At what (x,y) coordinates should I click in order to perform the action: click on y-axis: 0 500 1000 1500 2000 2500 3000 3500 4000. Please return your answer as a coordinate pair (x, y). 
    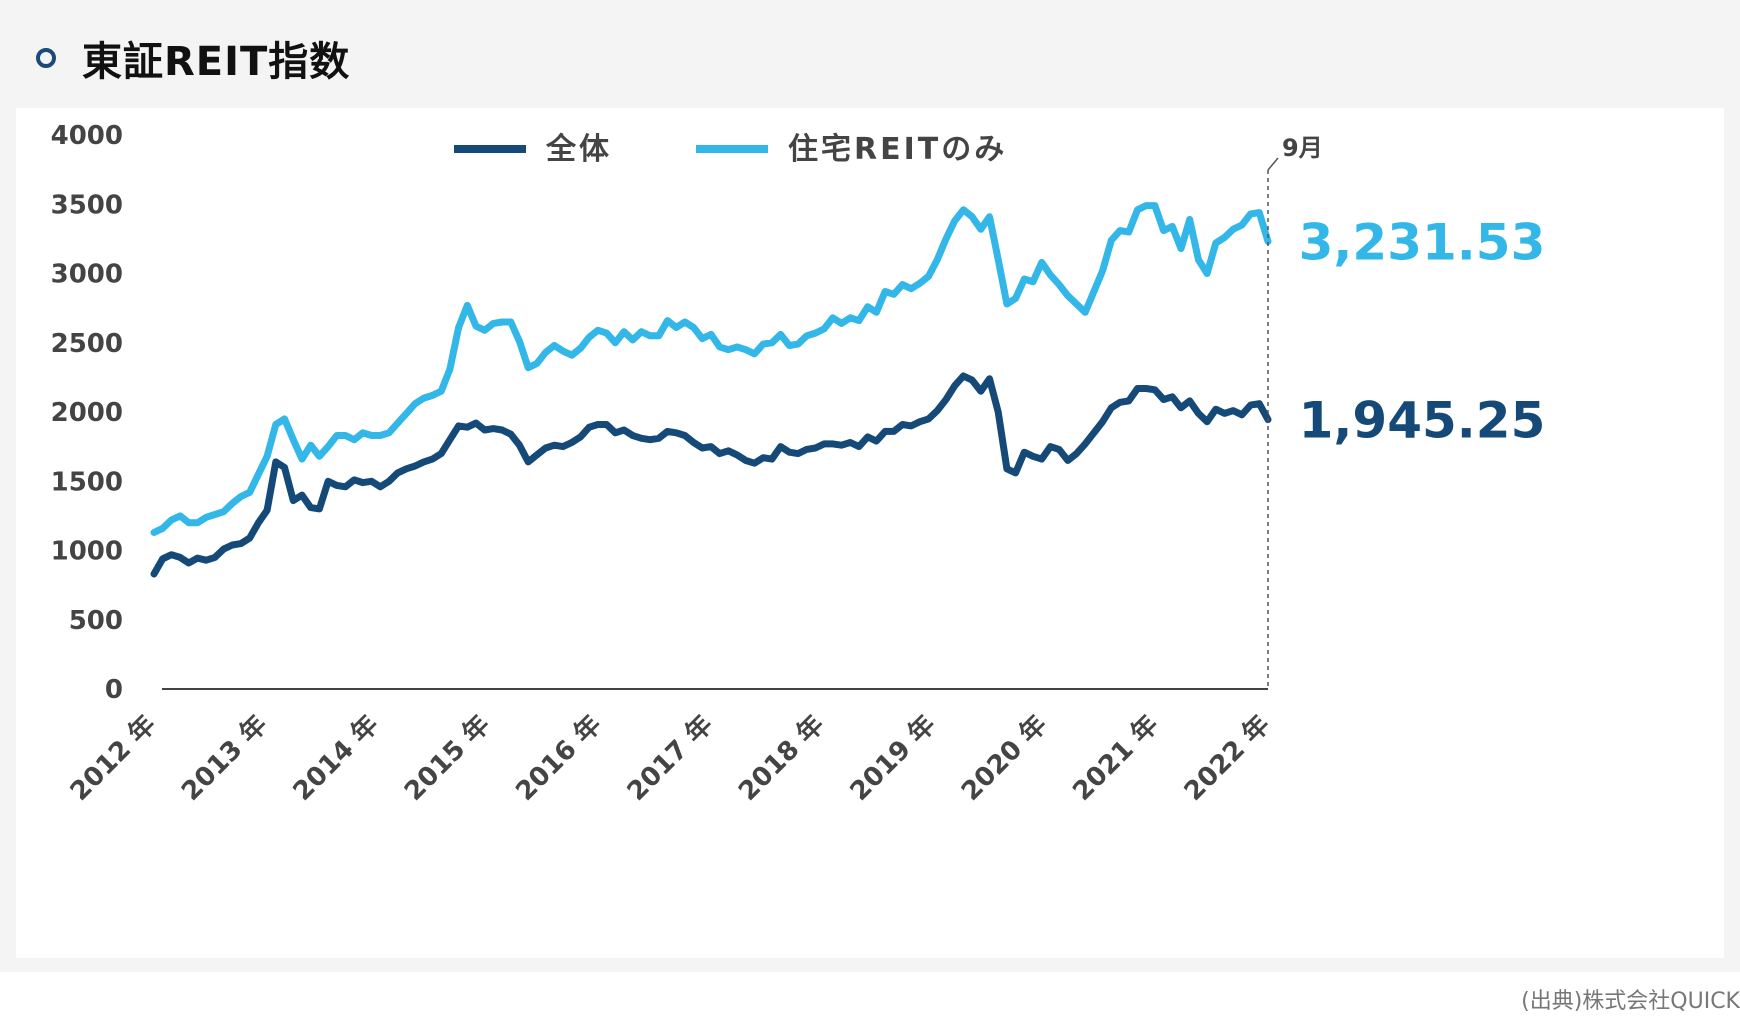
    Looking at the image, I should click on (87, 413).